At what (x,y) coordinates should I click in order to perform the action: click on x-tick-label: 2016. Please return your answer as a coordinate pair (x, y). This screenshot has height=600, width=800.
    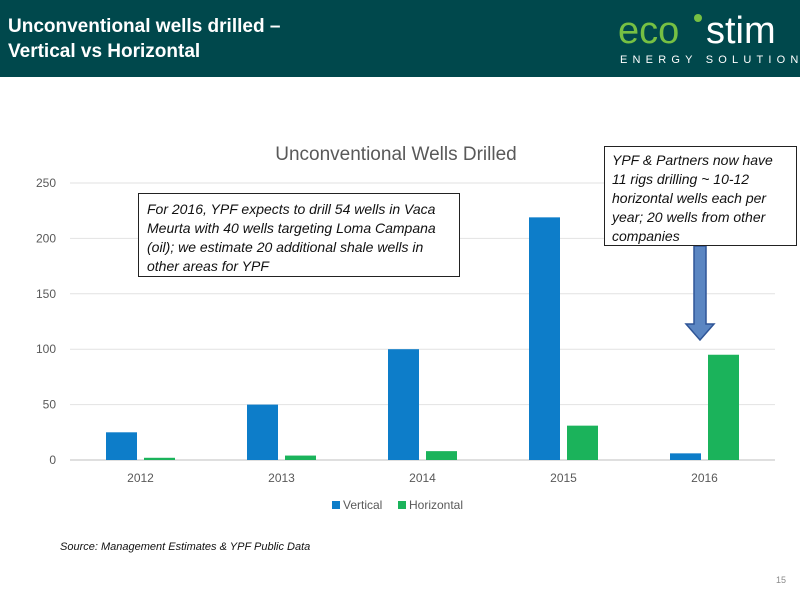
    Looking at the image, I should click on (704, 478).